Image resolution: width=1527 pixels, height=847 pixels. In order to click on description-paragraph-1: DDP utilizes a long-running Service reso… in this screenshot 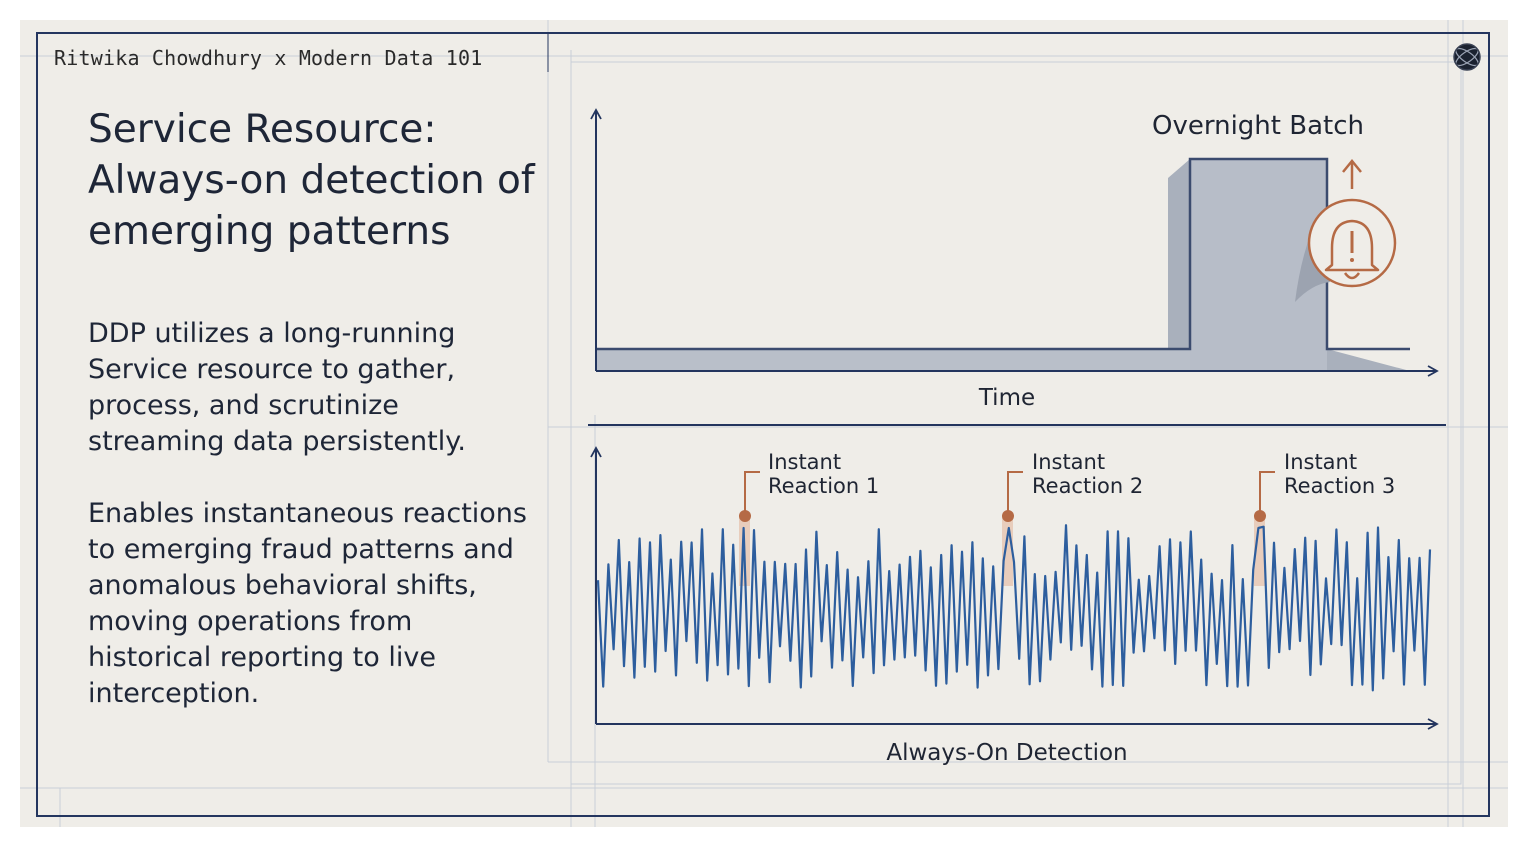, I will do `click(277, 387)`.